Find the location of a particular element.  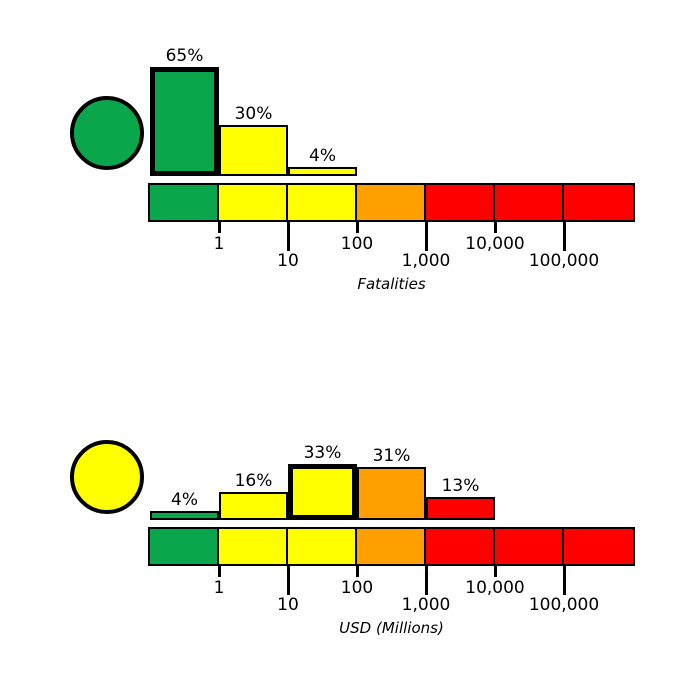

bar-value-label: 31% is located at coordinates (391, 456).